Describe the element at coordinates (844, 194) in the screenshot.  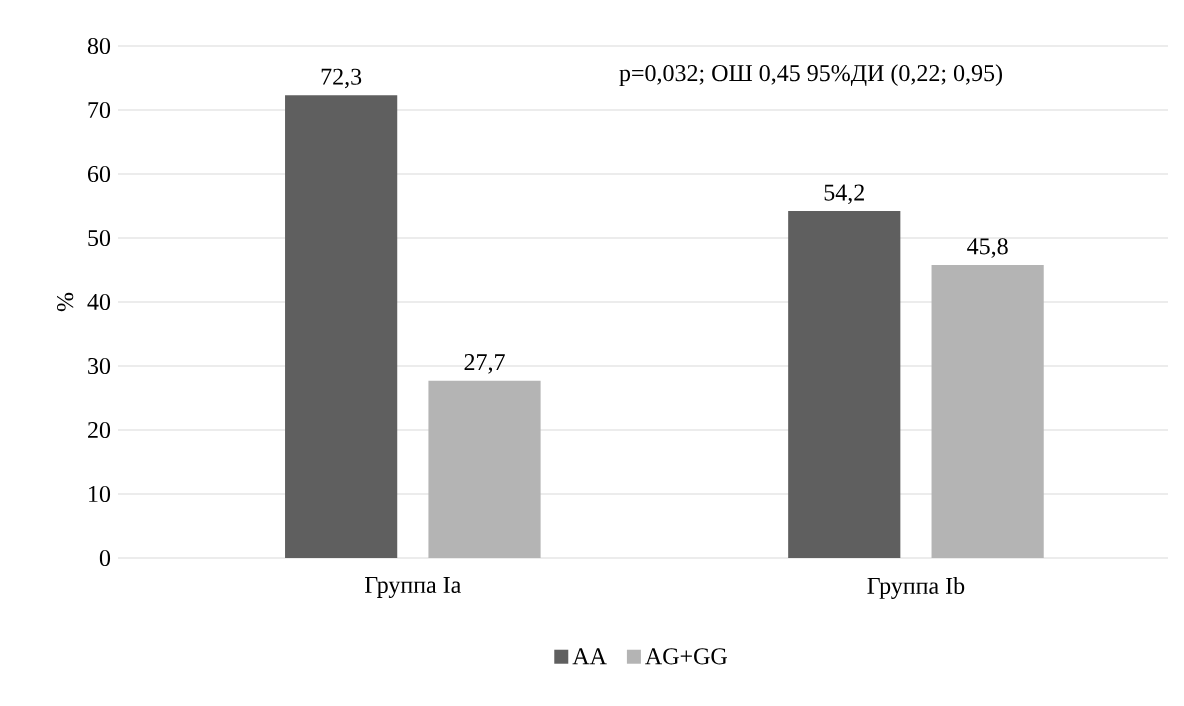
I see `data-label: 54,2` at that location.